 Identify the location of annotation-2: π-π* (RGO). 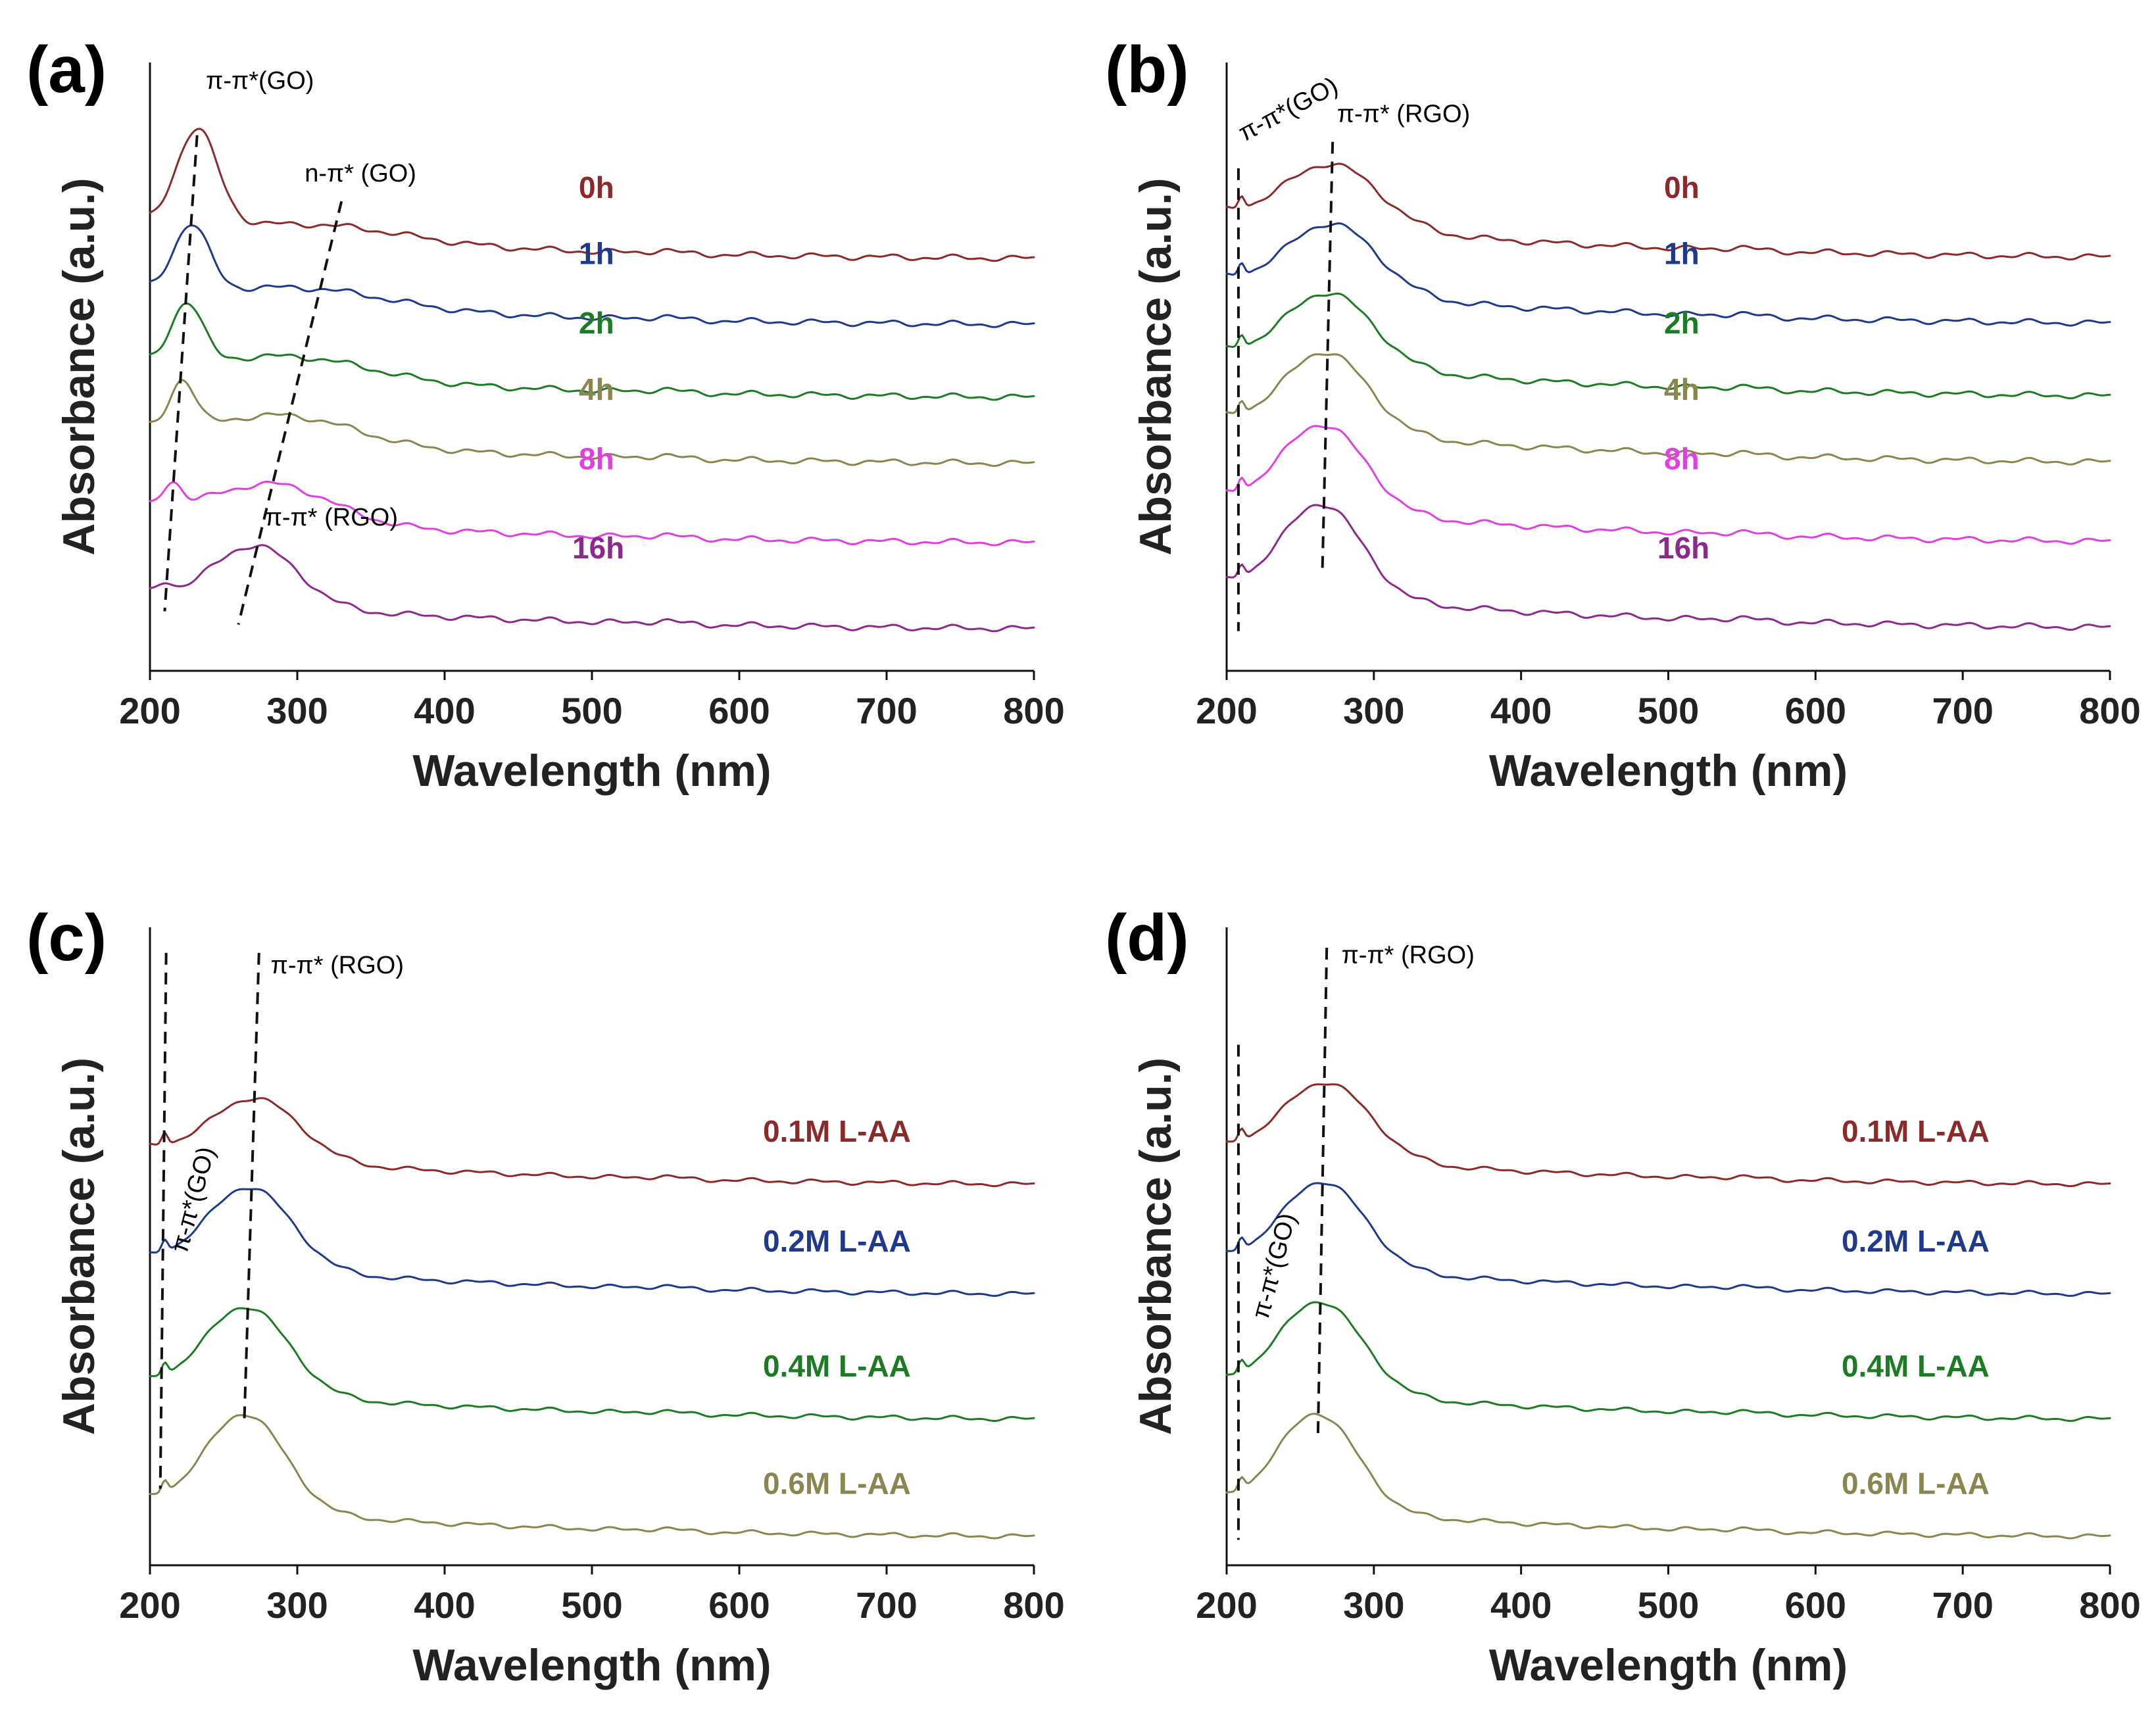
(331, 517).